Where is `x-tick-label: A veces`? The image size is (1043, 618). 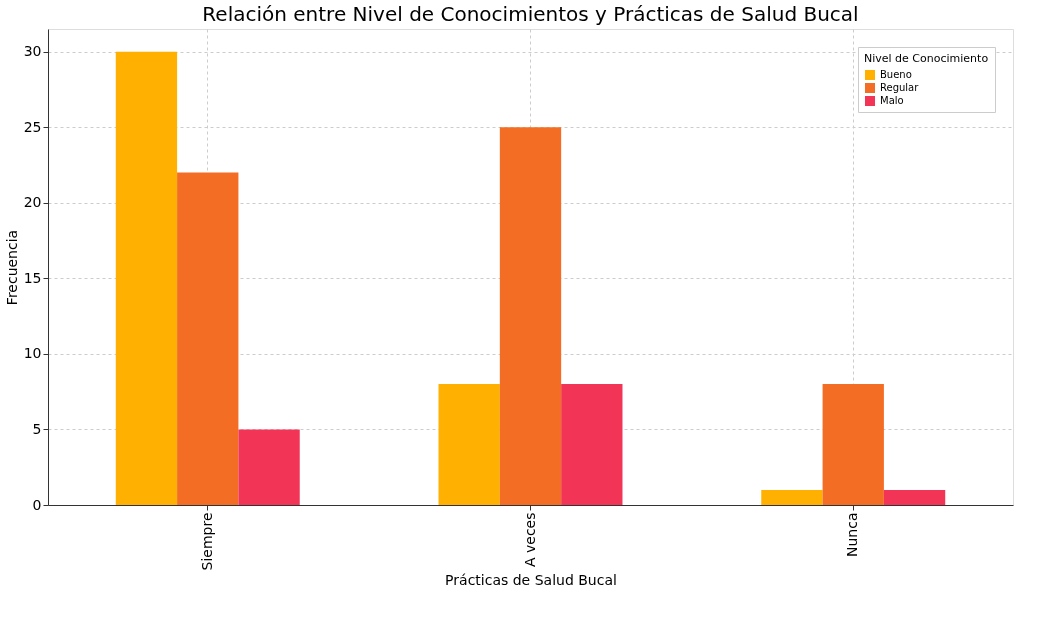
x-tick-label: A veces is located at coordinates (529, 540).